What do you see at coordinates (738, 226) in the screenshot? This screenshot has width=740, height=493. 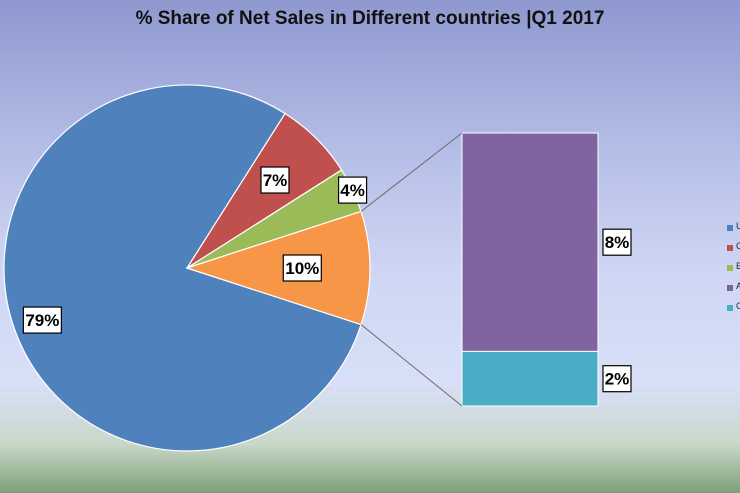 I see `legend-label: U` at bounding box center [738, 226].